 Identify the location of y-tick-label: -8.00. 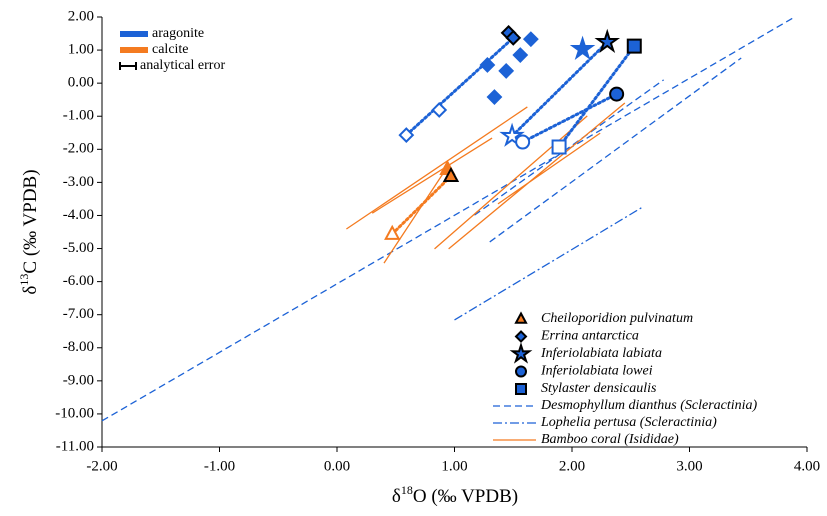
(78, 347).